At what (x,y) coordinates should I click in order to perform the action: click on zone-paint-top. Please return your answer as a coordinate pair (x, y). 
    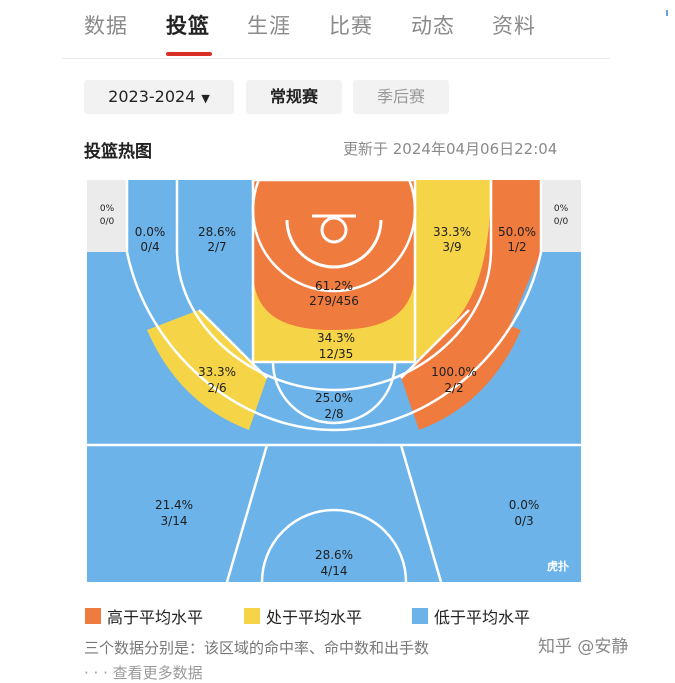
    Looking at the image, I should click on (334, 392).